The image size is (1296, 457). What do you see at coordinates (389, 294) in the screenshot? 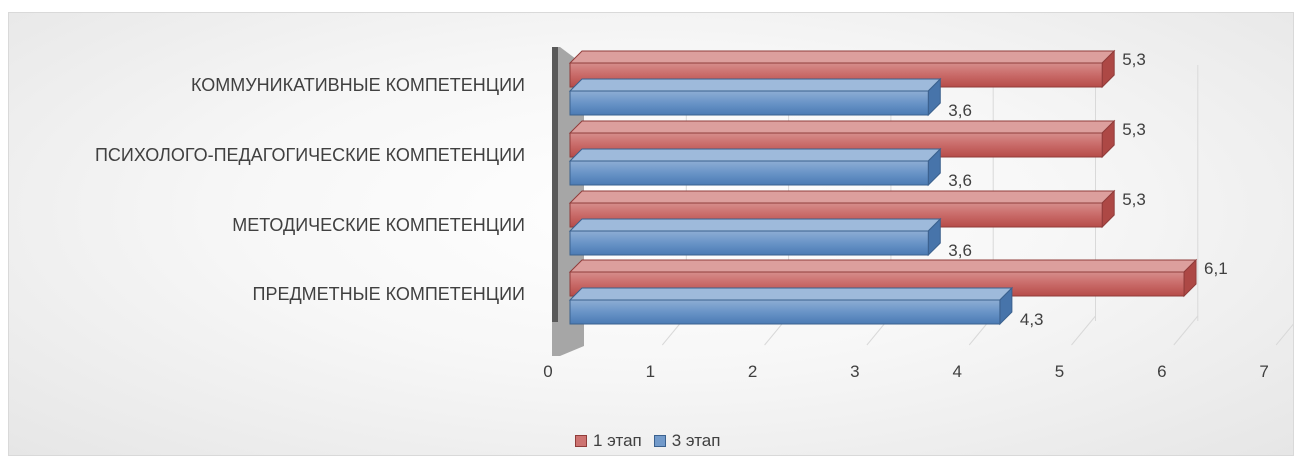
I see `category-label-3: ПРЕДМЕТНЫЕ КОМПЕТЕНЦИИ` at bounding box center [389, 294].